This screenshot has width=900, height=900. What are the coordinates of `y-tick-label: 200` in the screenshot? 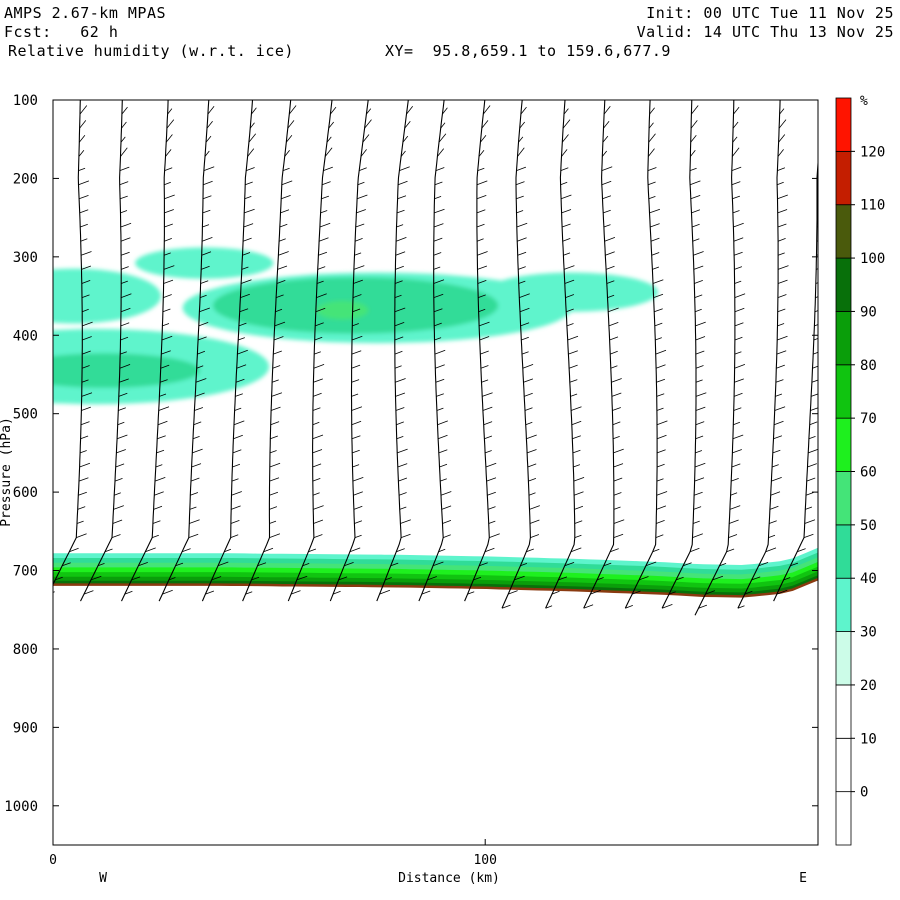 It's located at (25, 179).